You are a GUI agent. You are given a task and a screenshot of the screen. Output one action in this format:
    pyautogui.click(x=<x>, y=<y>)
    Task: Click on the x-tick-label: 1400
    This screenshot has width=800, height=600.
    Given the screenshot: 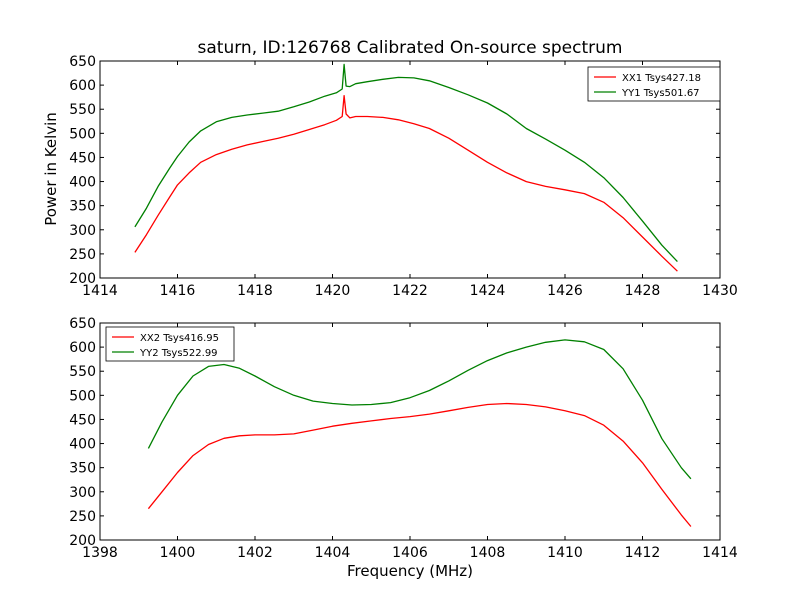 What is the action you would take?
    pyautogui.click(x=178, y=553)
    